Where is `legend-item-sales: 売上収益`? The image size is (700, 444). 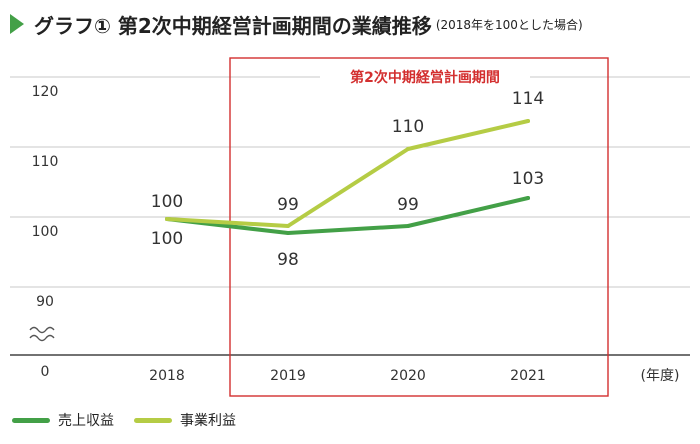 legend-item-sales: 売上収益 is located at coordinates (63, 420).